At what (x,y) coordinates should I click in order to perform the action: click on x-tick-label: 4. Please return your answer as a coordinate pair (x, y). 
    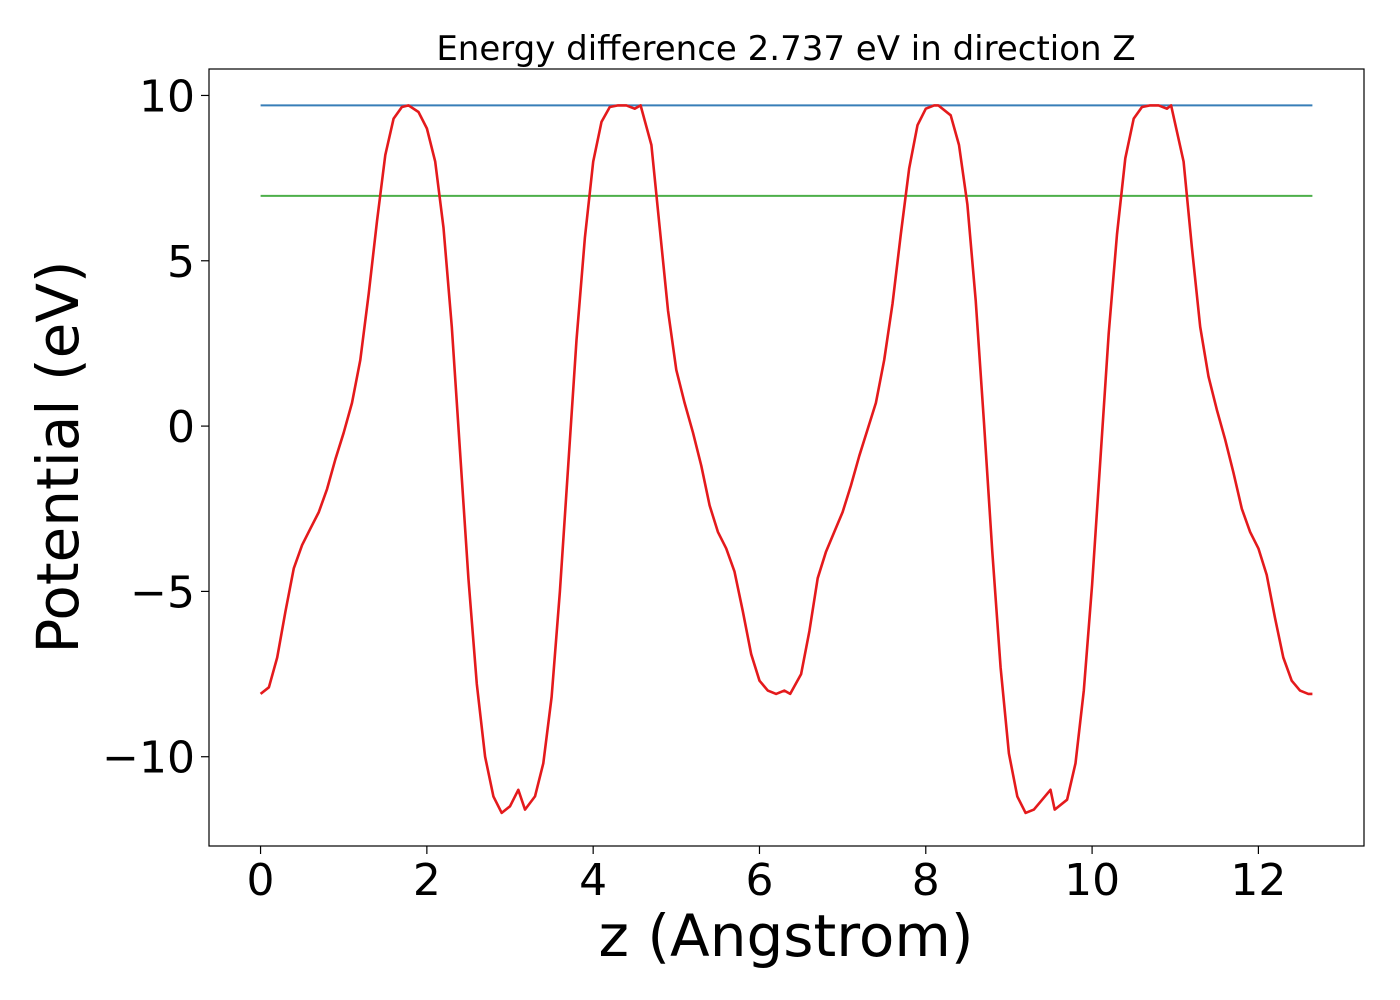
    Looking at the image, I should click on (593, 880).